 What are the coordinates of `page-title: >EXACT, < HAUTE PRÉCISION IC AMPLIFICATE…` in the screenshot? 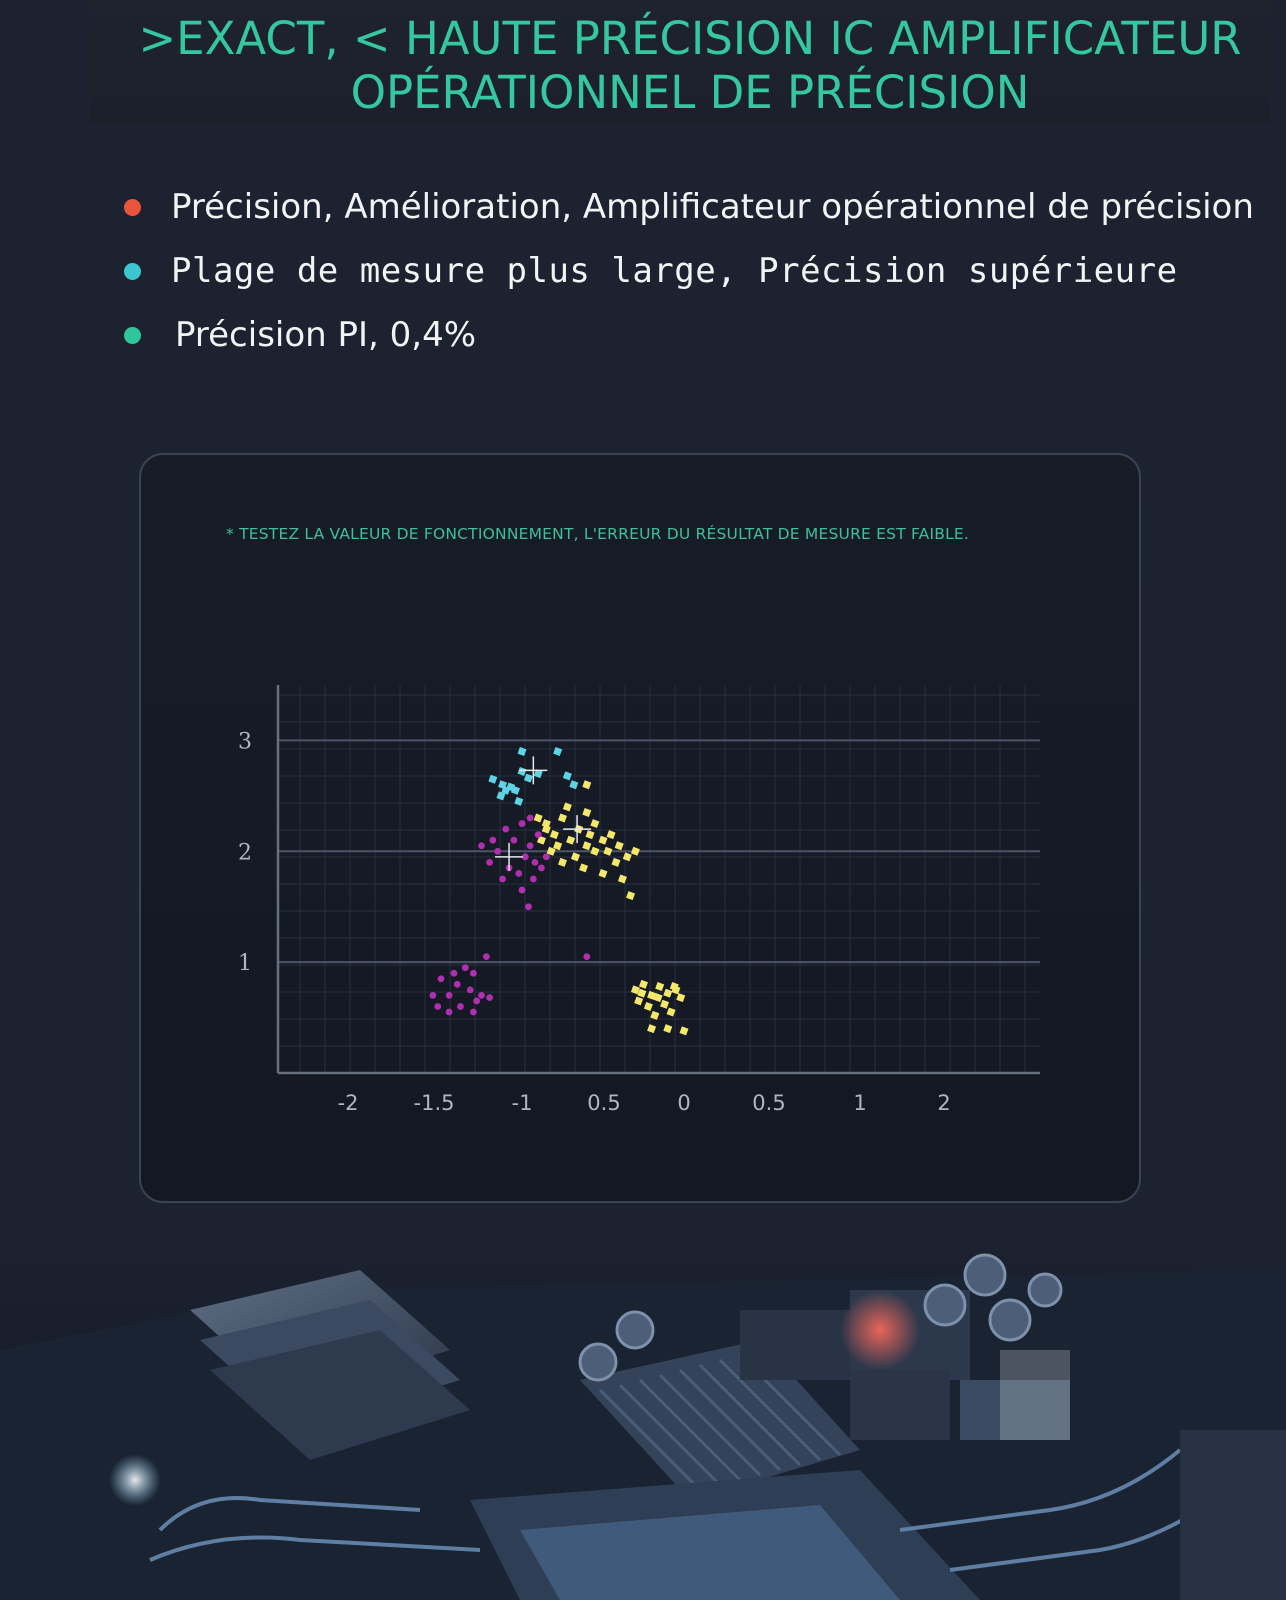 It's located at (690, 66).